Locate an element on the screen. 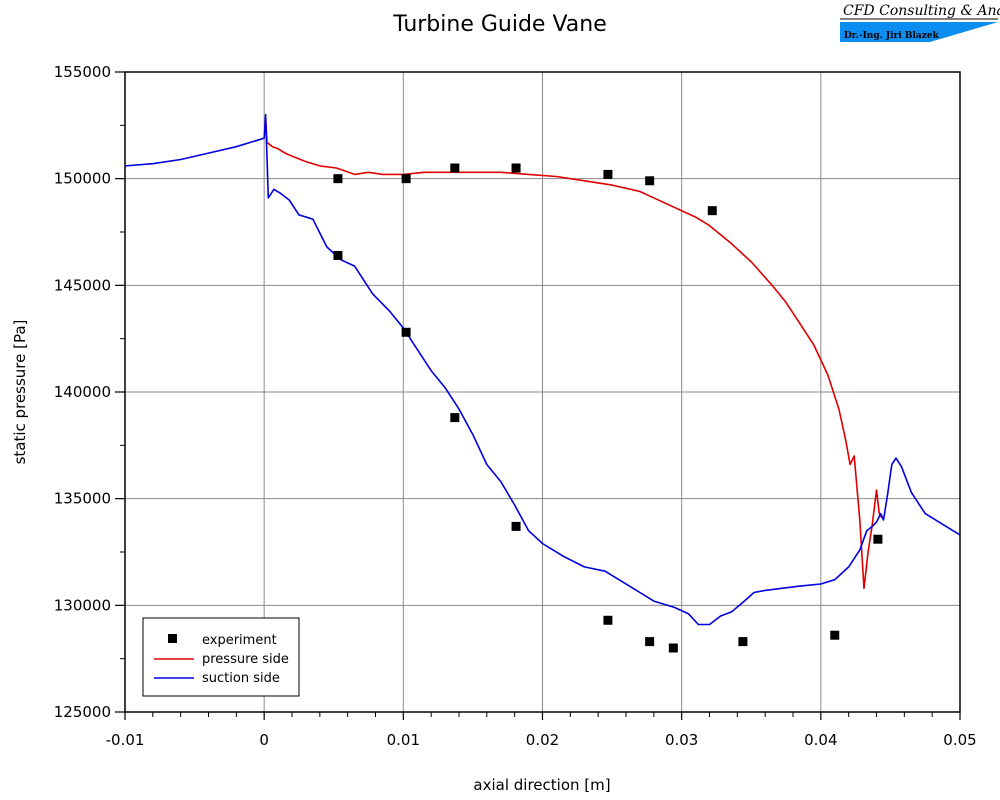  y-tick-label: 130000 is located at coordinates (82, 605).